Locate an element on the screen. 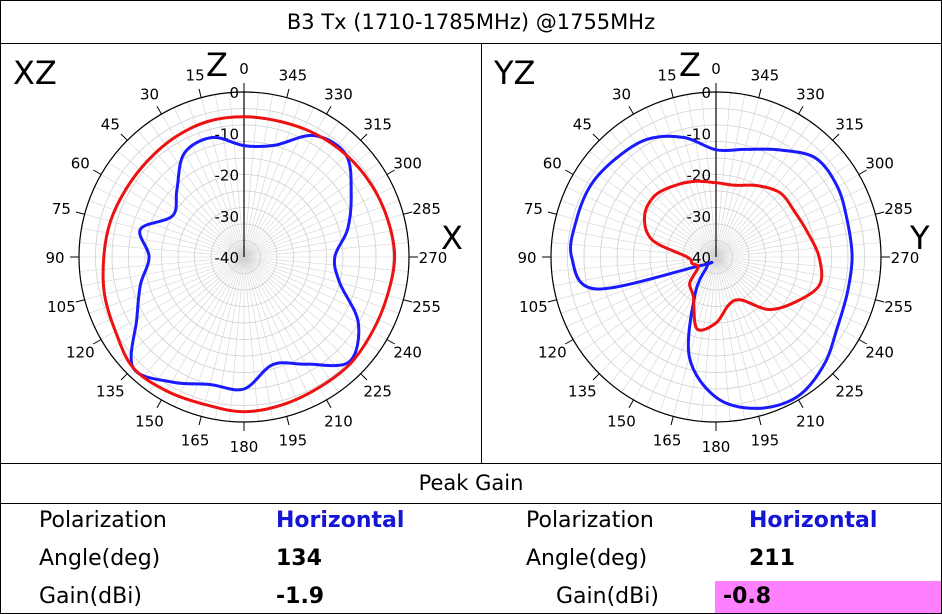  radial-tick-label: -40 is located at coordinates (227, 258).